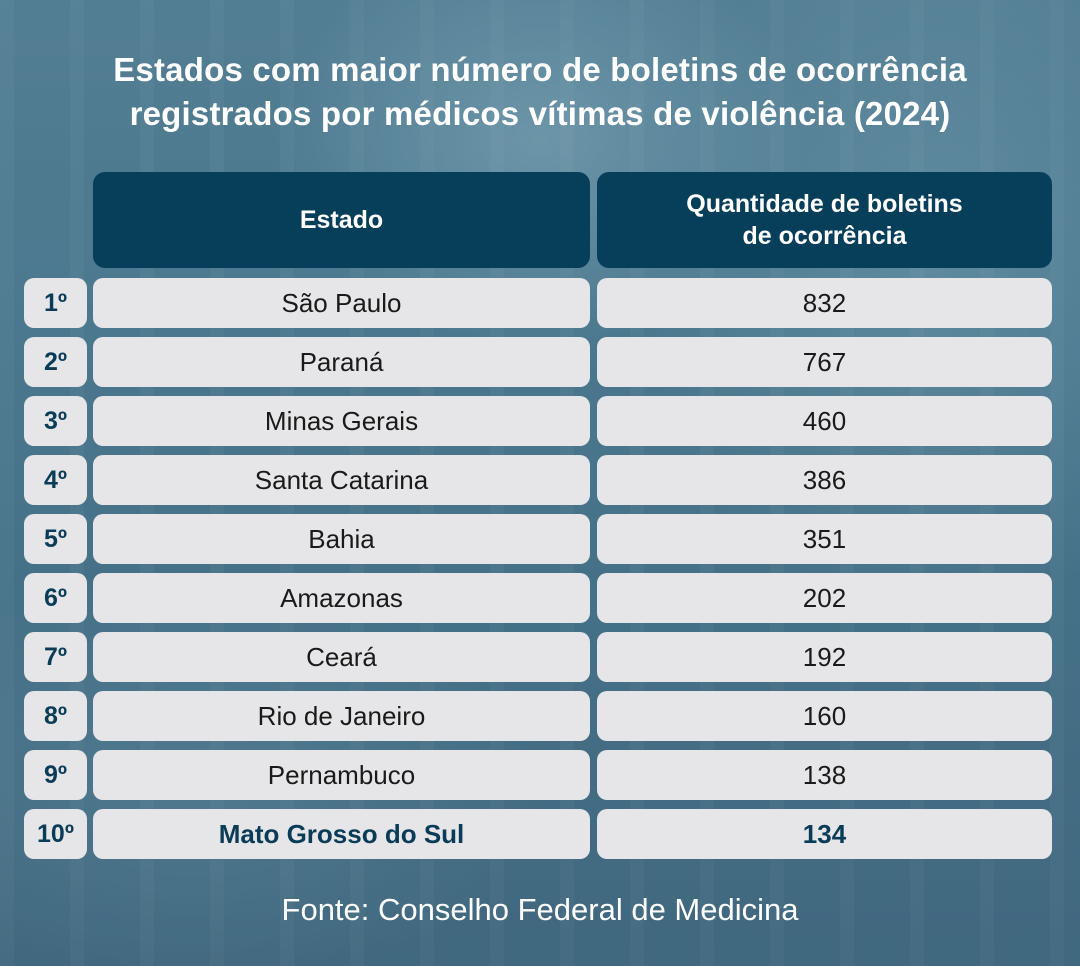 The height and width of the screenshot is (966, 1080). I want to click on count-cell: 386, so click(824, 480).